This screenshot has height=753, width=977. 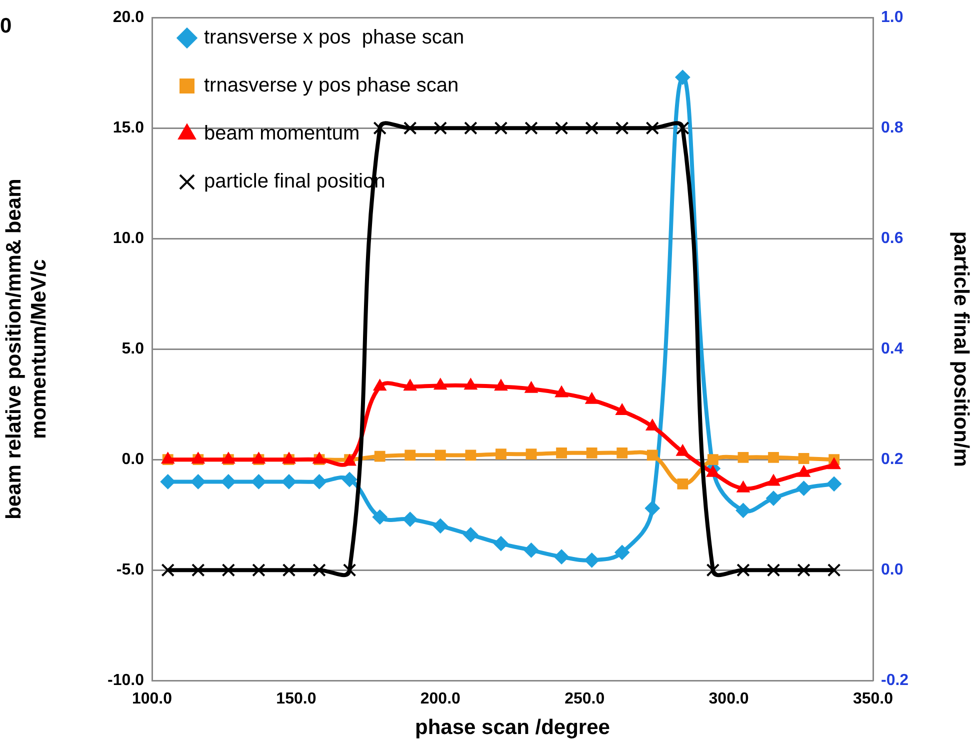 What do you see at coordinates (892, 349) in the screenshot?
I see `y2-tick-label: 0.4` at bounding box center [892, 349].